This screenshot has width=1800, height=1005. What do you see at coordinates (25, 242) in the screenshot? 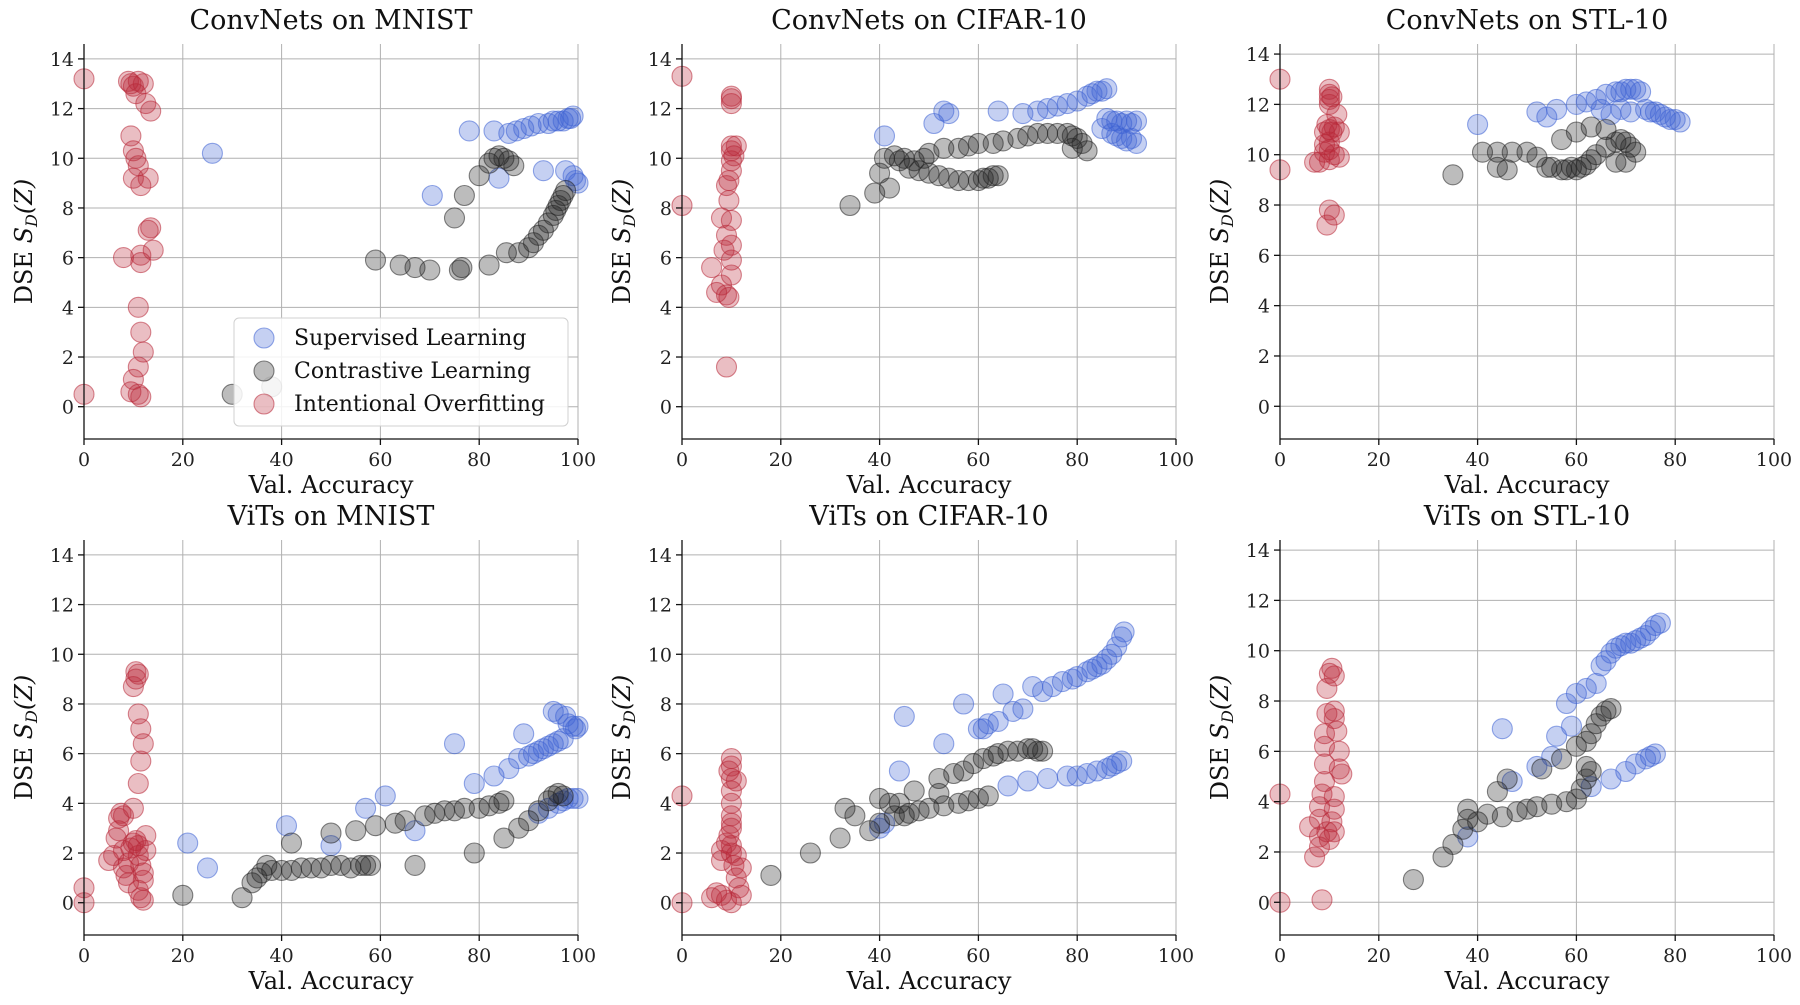
I see `y-axis-label: DSE SD(Z)` at bounding box center [25, 242].